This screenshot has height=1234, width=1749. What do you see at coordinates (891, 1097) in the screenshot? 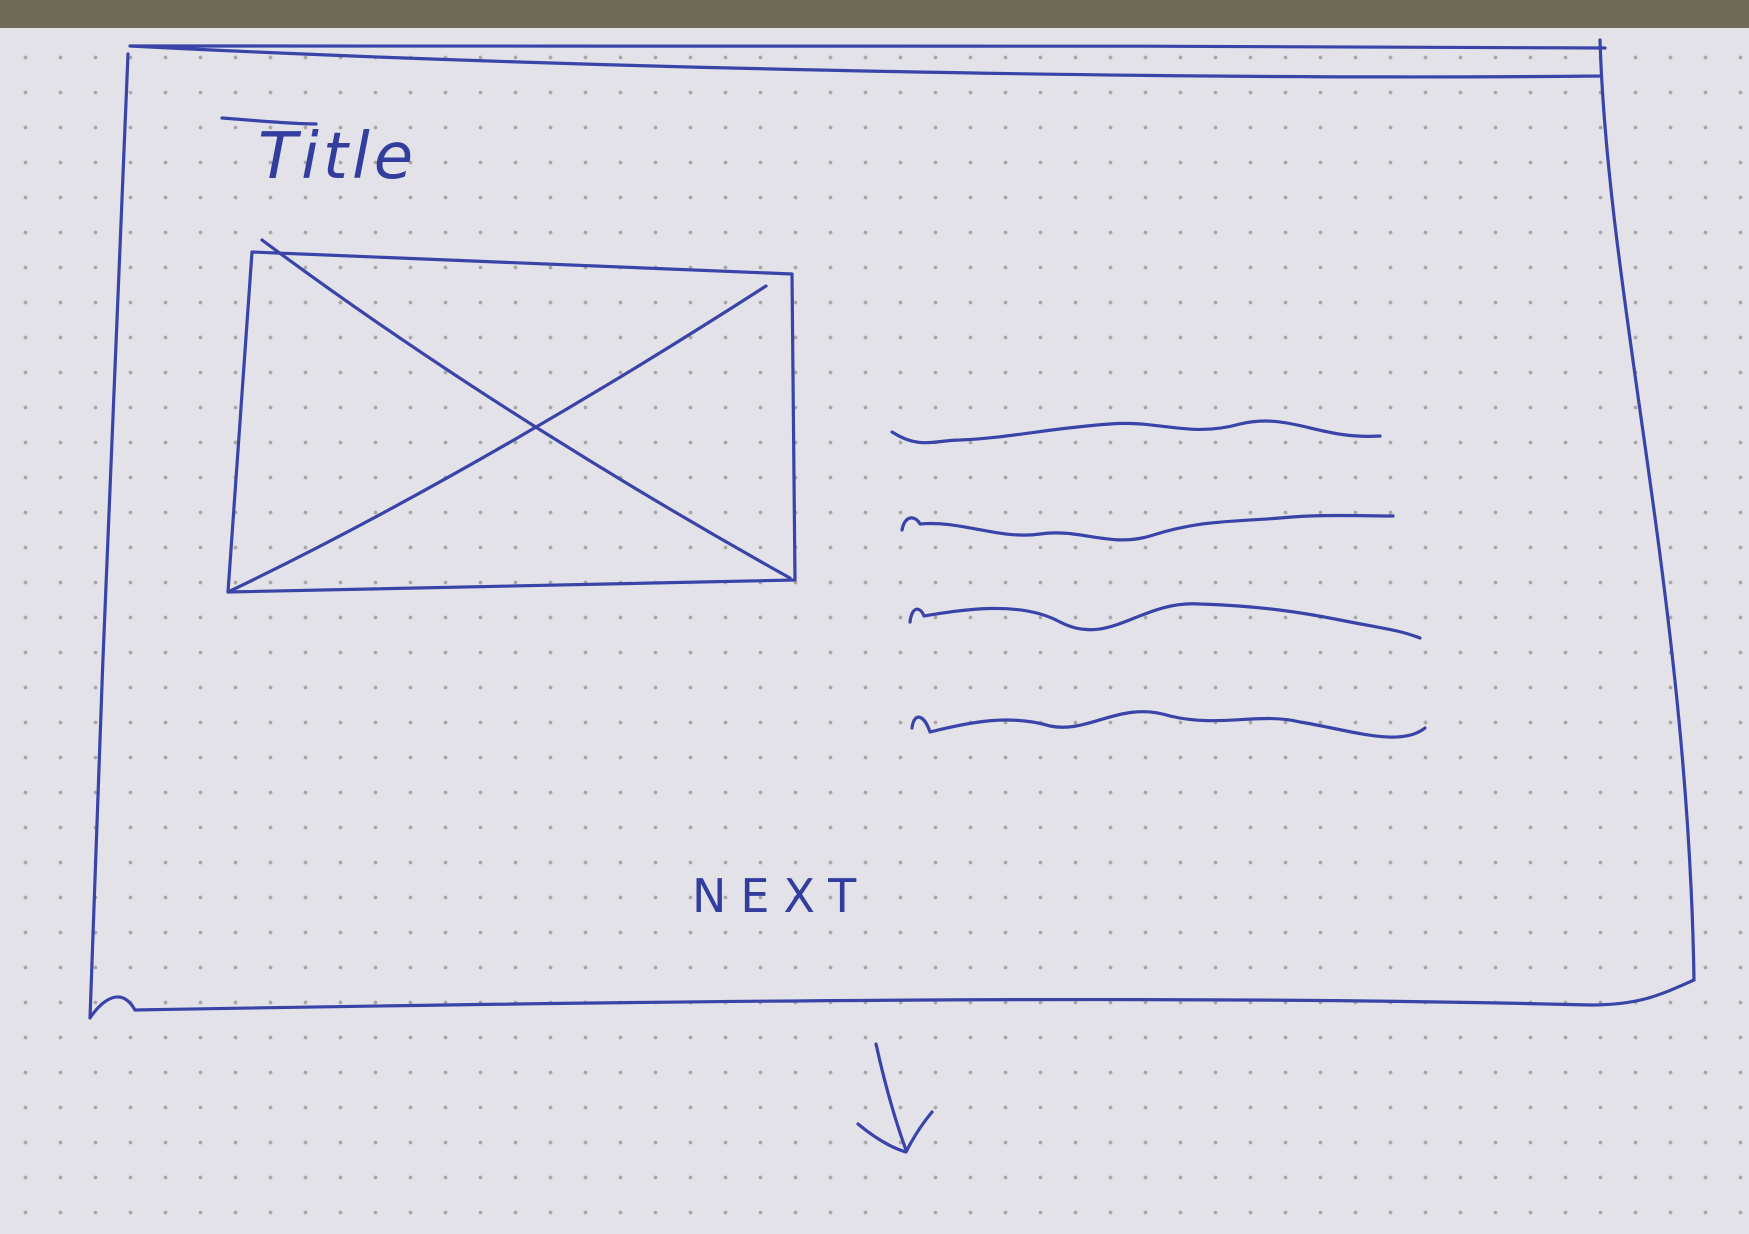
I see `arrow-down-shaft` at bounding box center [891, 1097].